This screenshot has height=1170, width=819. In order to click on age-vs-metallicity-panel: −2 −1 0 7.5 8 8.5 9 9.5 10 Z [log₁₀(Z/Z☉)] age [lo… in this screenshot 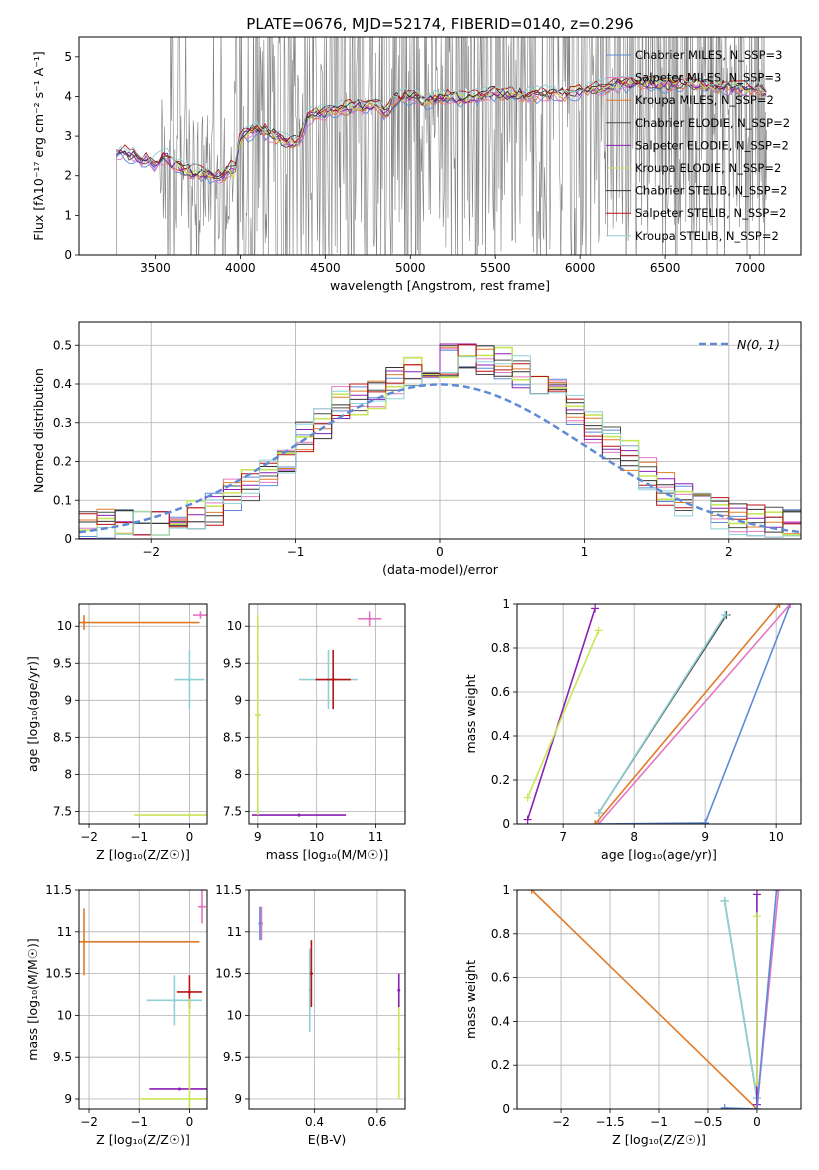, I will do `click(116, 732)`.